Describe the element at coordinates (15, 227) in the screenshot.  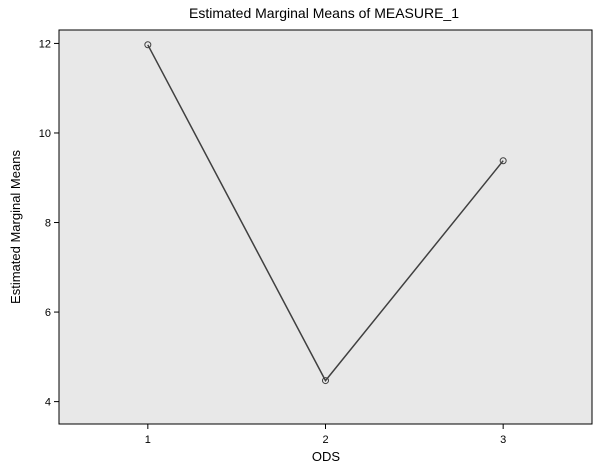
I see `y-axis-label: Estimated Marginal Means` at that location.